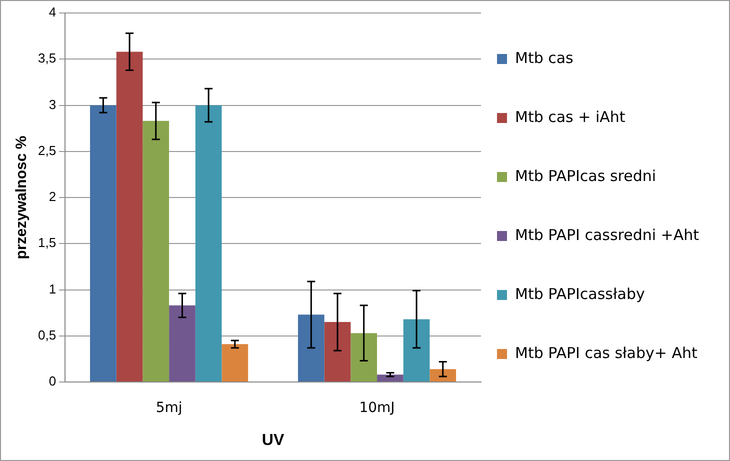  What do you see at coordinates (585, 176) in the screenshot?
I see `legend-label: Mtb PAPIcas sredni` at bounding box center [585, 176].